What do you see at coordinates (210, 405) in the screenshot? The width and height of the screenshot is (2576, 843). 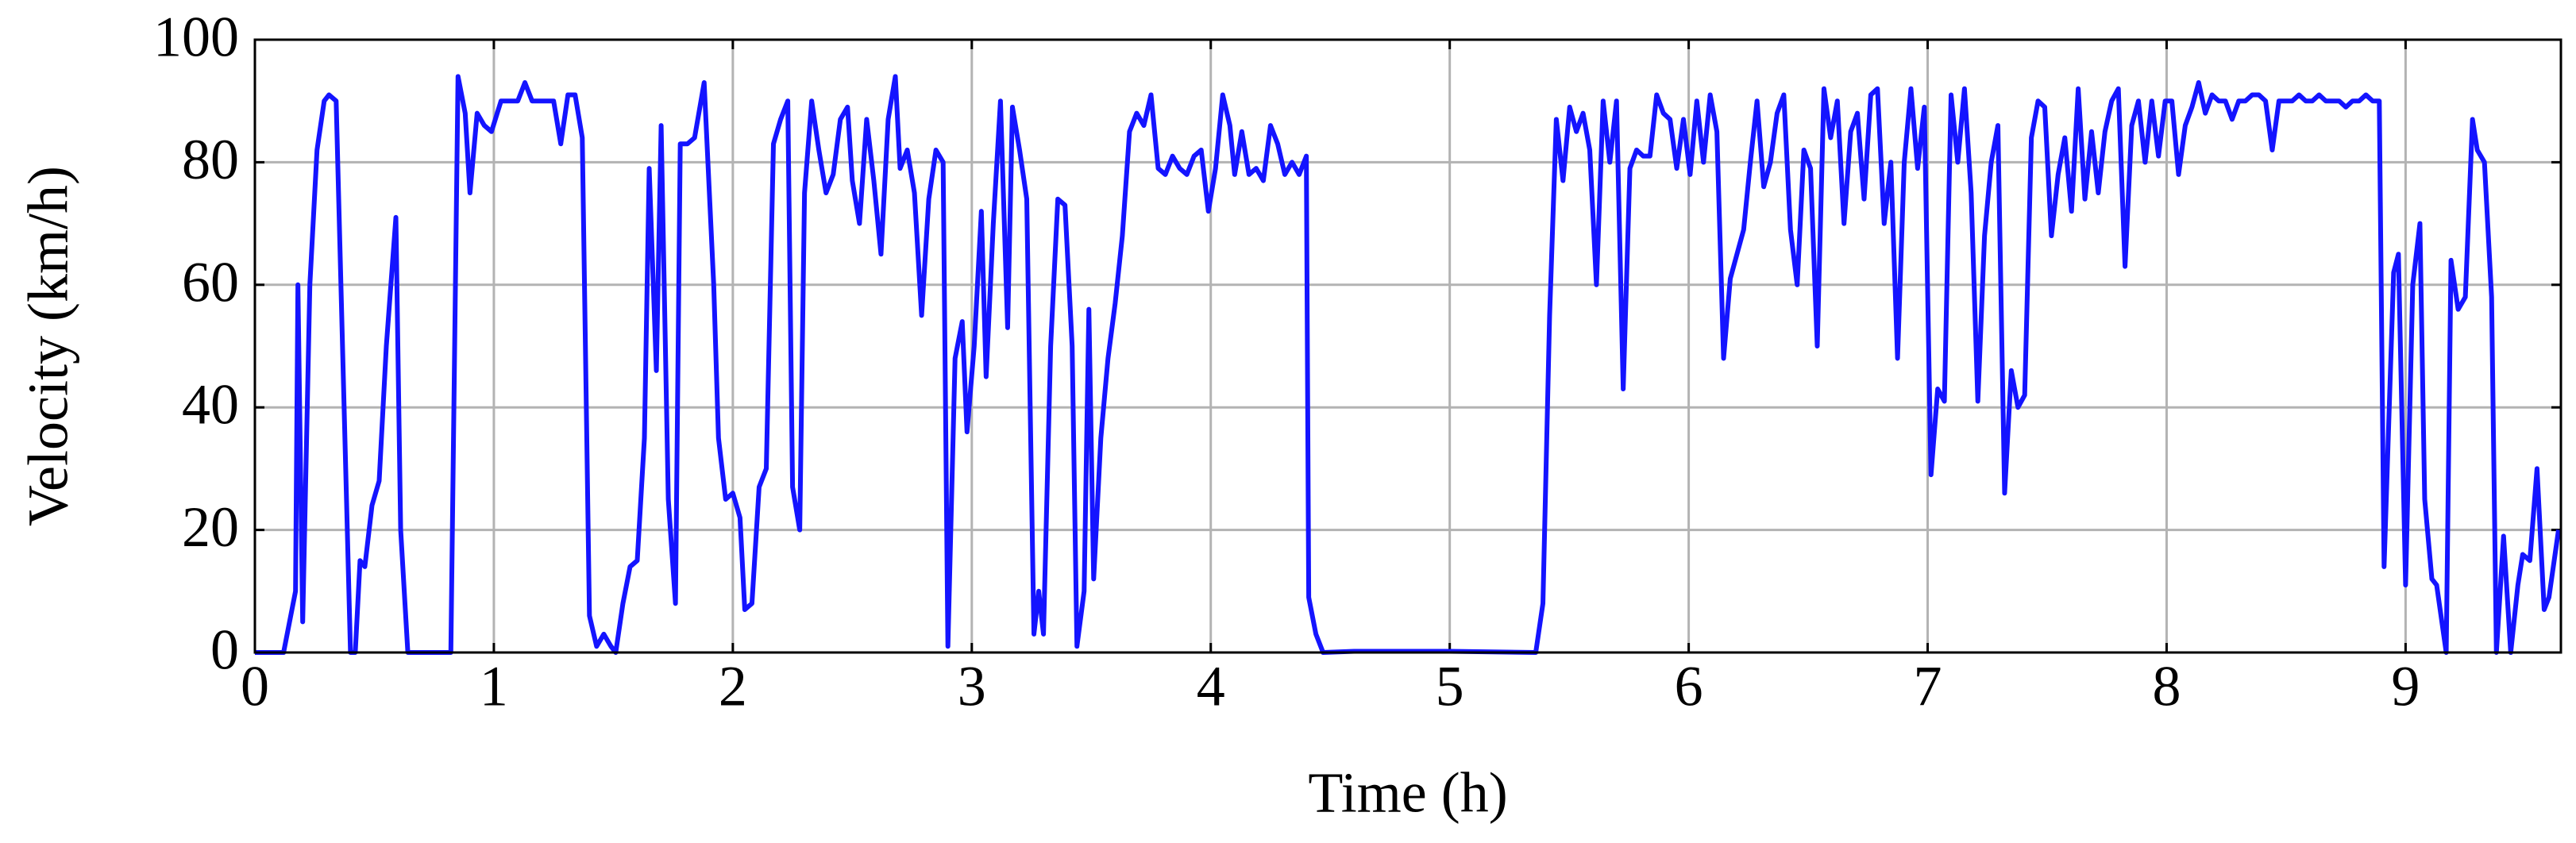 I see `y-tick-label: 40` at bounding box center [210, 405].